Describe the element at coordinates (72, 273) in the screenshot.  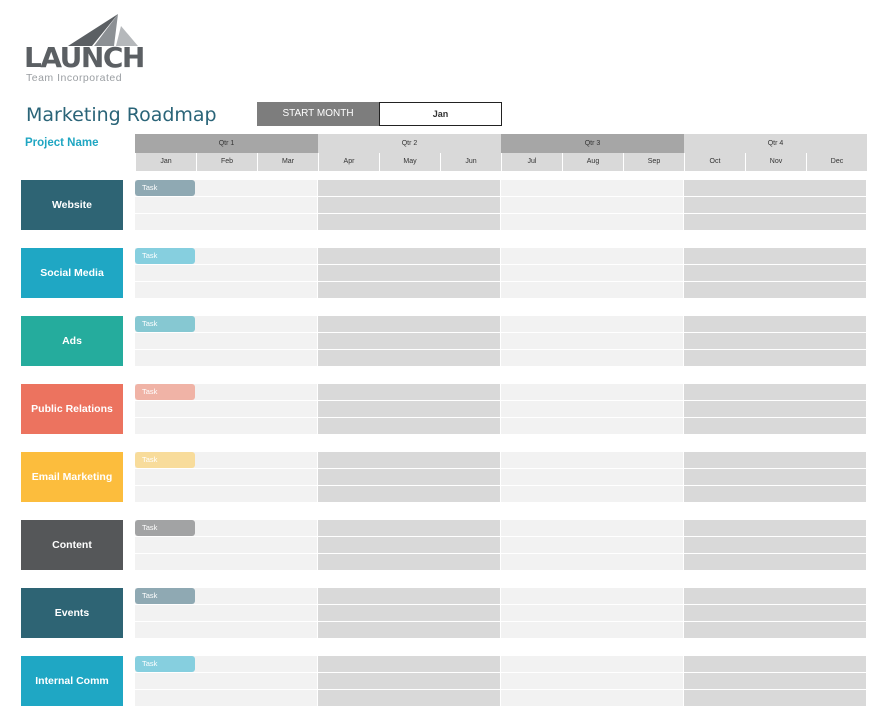
I see `category-label: Social Media` at that location.